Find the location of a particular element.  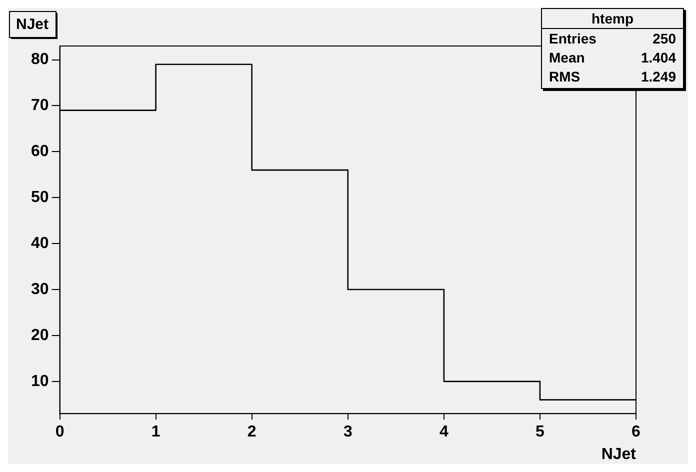

x-tick-label: 6 is located at coordinates (636, 432).